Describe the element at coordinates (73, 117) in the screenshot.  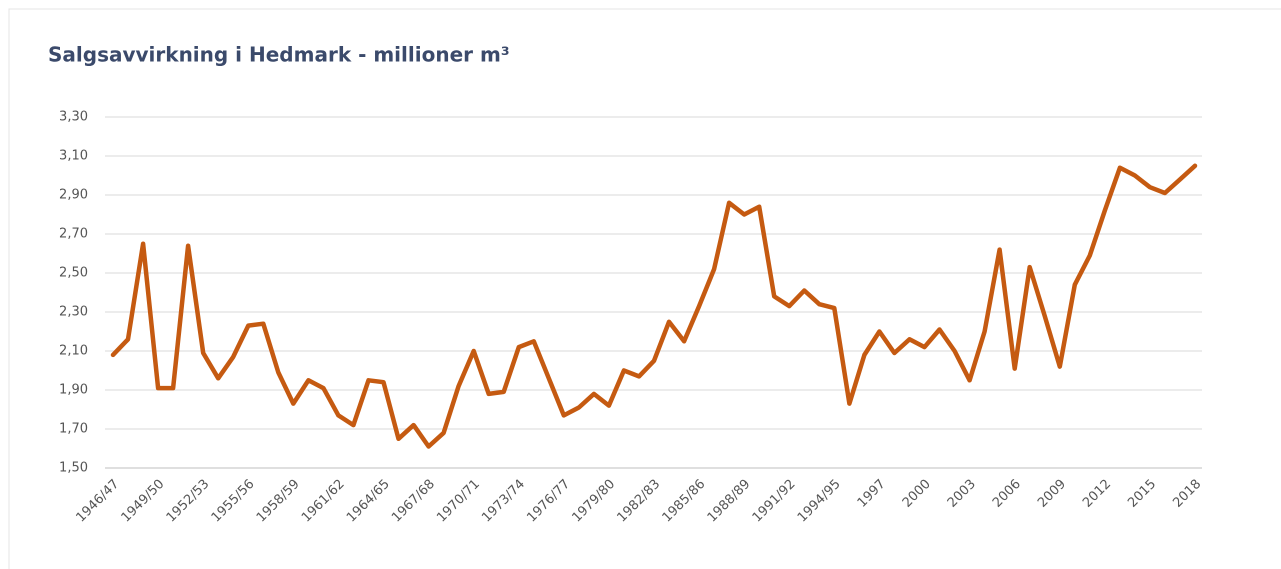
I see `y-tick-label: 3,30` at that location.